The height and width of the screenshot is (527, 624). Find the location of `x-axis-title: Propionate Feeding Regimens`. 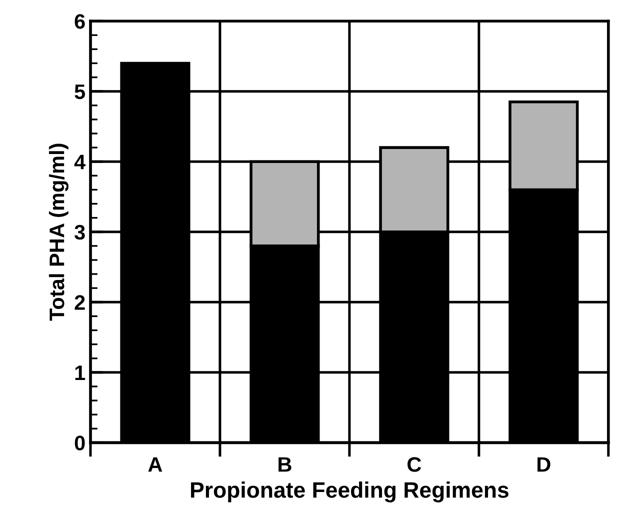

x-axis-title: Propionate Feeding Regimens is located at coordinates (349, 492).